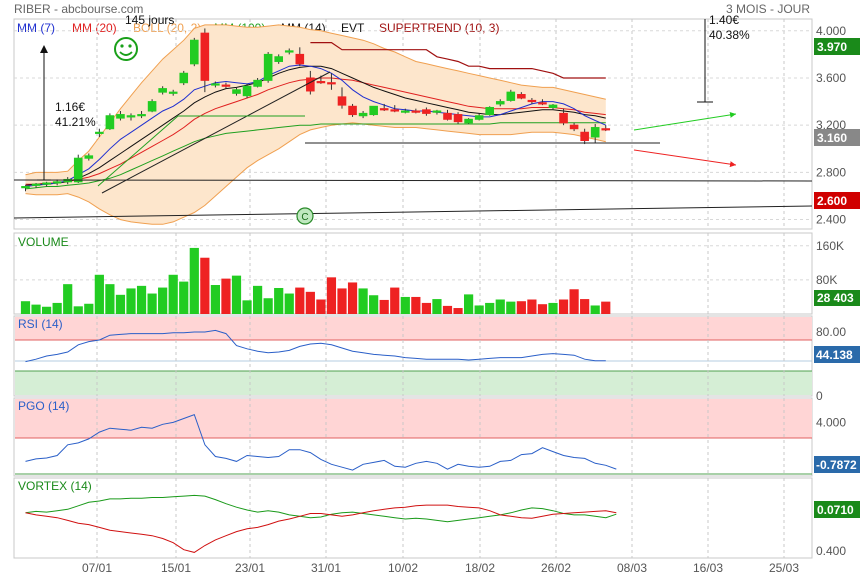 This screenshot has width=860, height=579. I want to click on volume-y-tick: 160K, so click(830, 246).